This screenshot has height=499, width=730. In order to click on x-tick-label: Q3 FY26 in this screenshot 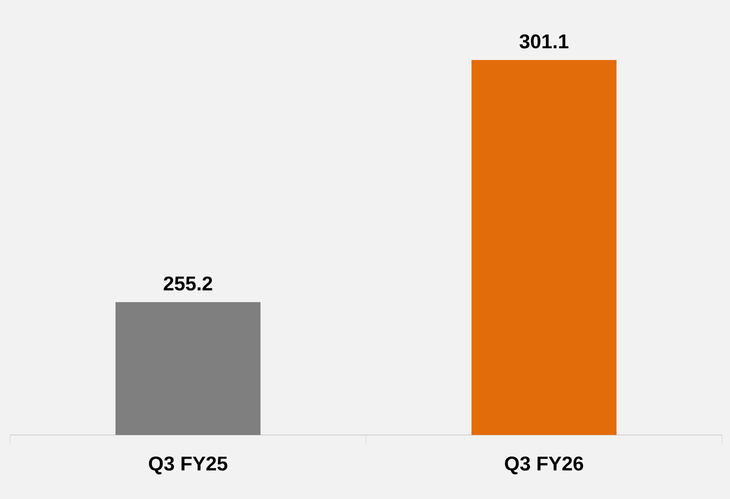, I will do `click(544, 465)`.